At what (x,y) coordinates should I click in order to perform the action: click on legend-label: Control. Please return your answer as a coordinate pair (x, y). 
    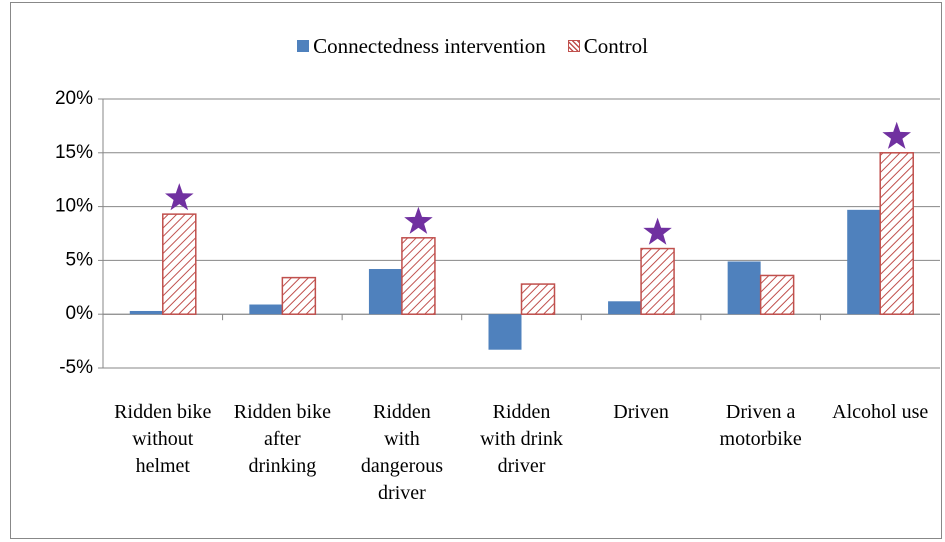
    Looking at the image, I should click on (615, 46).